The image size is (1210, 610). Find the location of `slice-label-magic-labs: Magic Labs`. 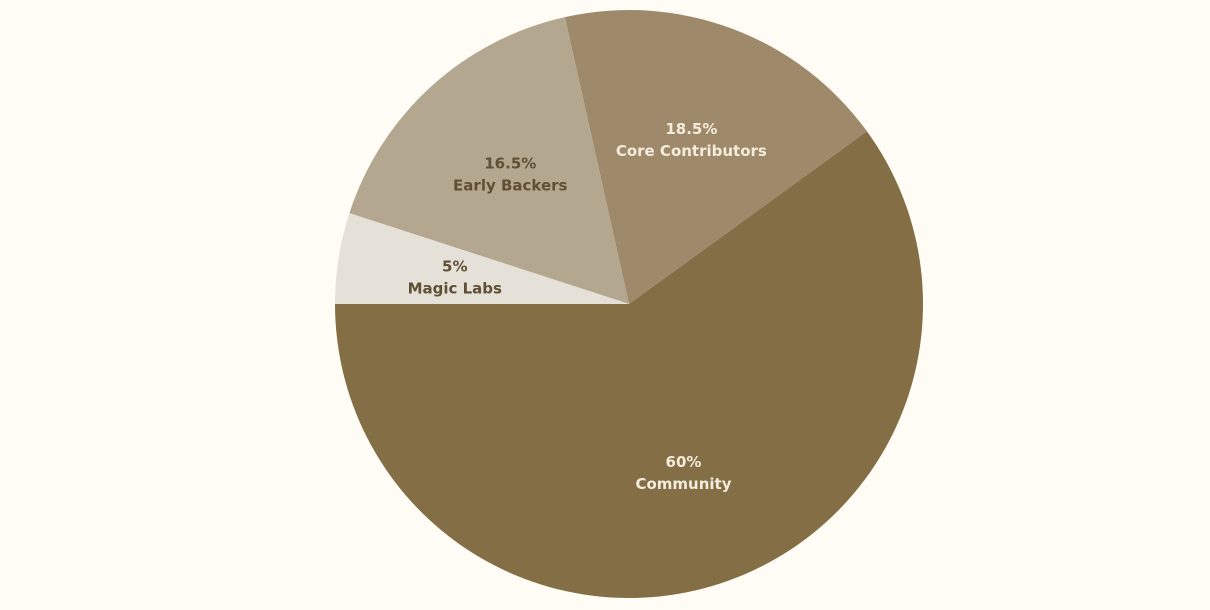

slice-label-magic-labs: Magic Labs is located at coordinates (455, 288).